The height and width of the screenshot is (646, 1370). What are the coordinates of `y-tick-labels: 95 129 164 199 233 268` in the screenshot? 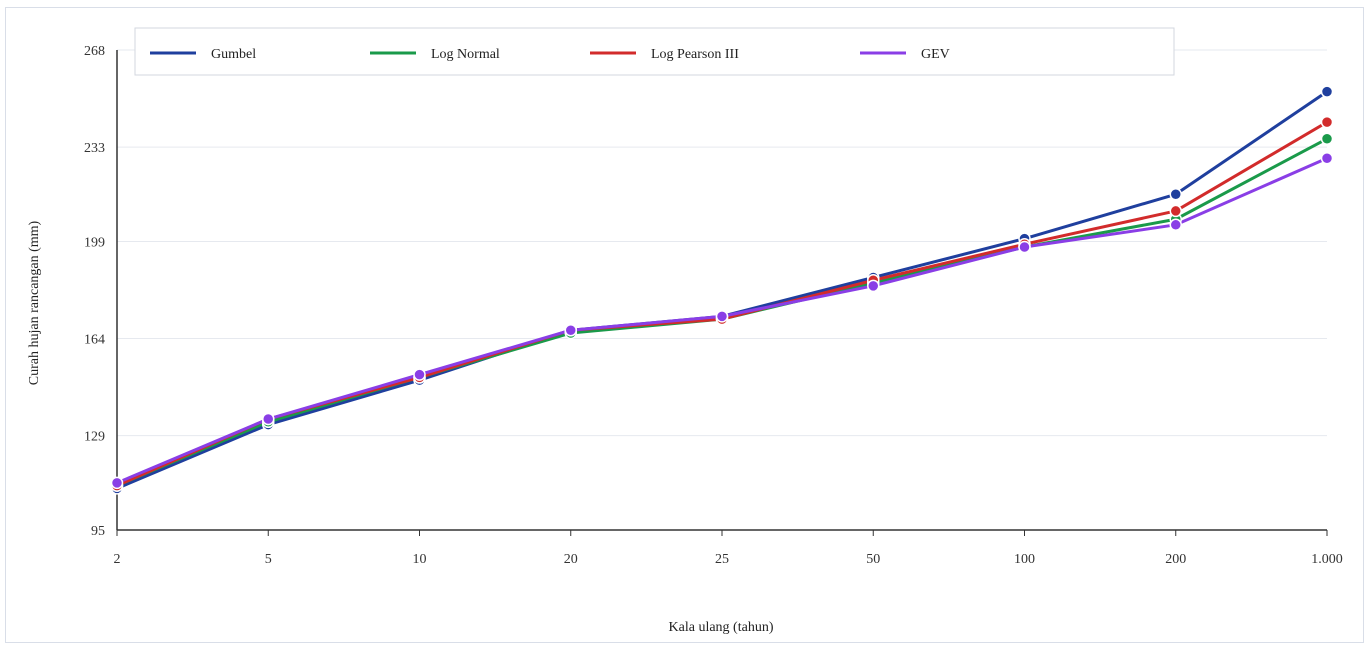 It's located at (94, 291).